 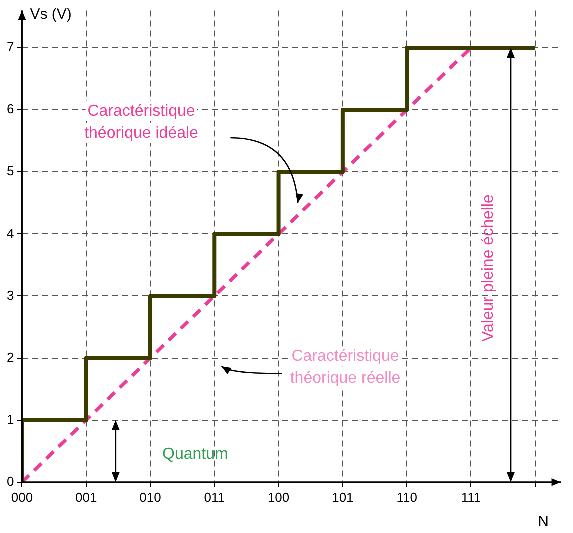 I want to click on annotation: Caractéristique théorique idéale, so click(x=141, y=122).